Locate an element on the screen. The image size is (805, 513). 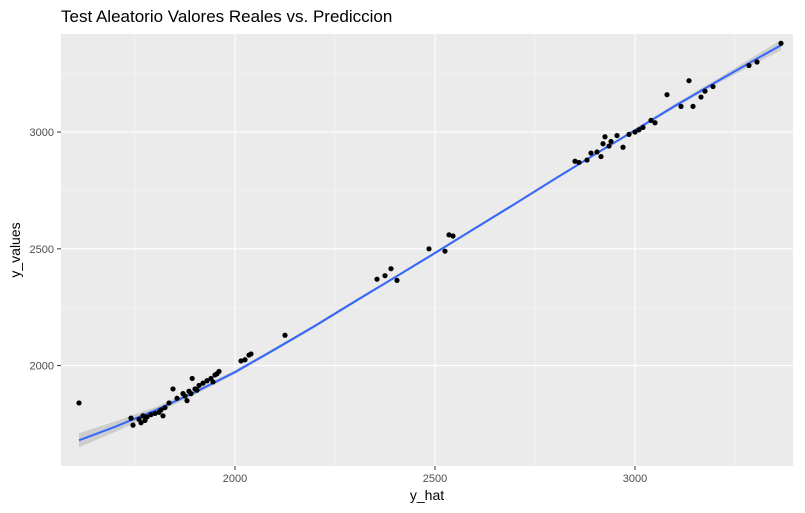
y-tick-label: 3000 is located at coordinates (42, 133).